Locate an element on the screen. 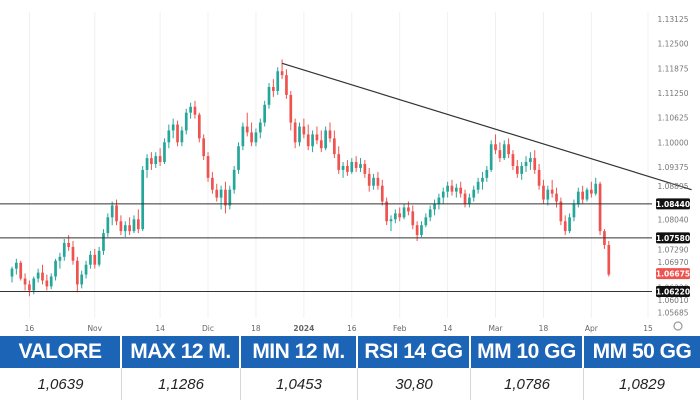 Image resolution: width=700 pixels, height=400 pixels. x-tick-label: 14 is located at coordinates (448, 328).